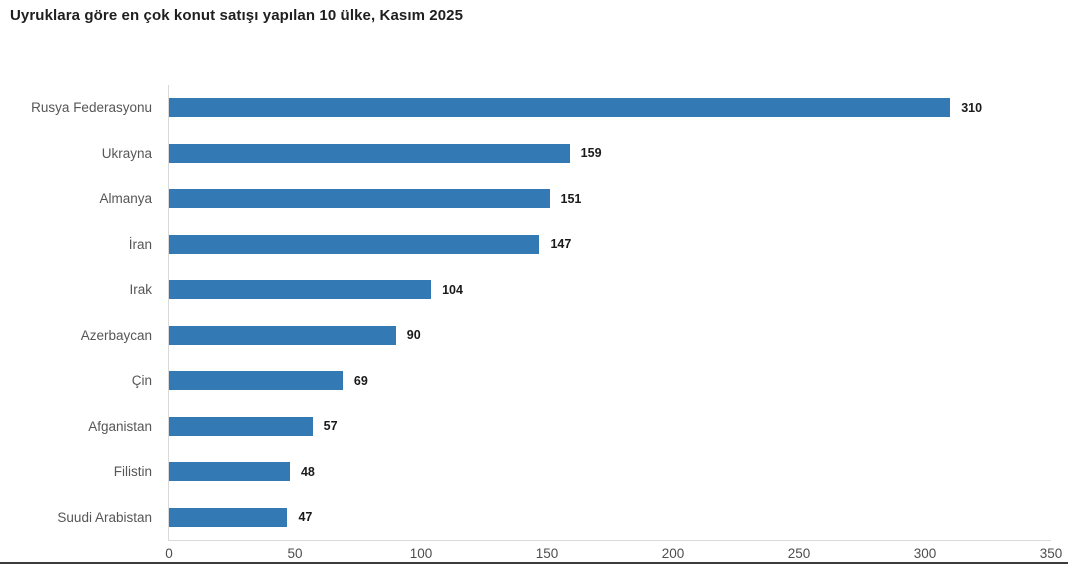 This screenshot has height=566, width=1068. Describe the element at coordinates (140, 290) in the screenshot. I see `category-label: Irak` at that location.